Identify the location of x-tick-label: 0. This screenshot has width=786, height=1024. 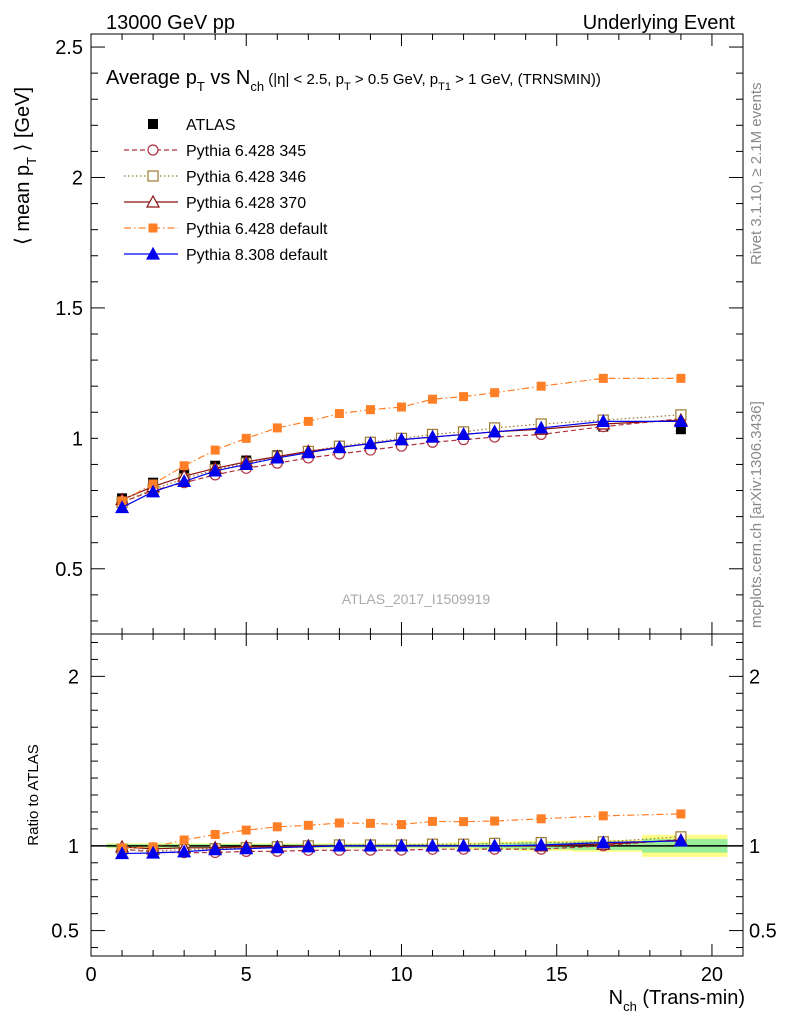
(90, 975).